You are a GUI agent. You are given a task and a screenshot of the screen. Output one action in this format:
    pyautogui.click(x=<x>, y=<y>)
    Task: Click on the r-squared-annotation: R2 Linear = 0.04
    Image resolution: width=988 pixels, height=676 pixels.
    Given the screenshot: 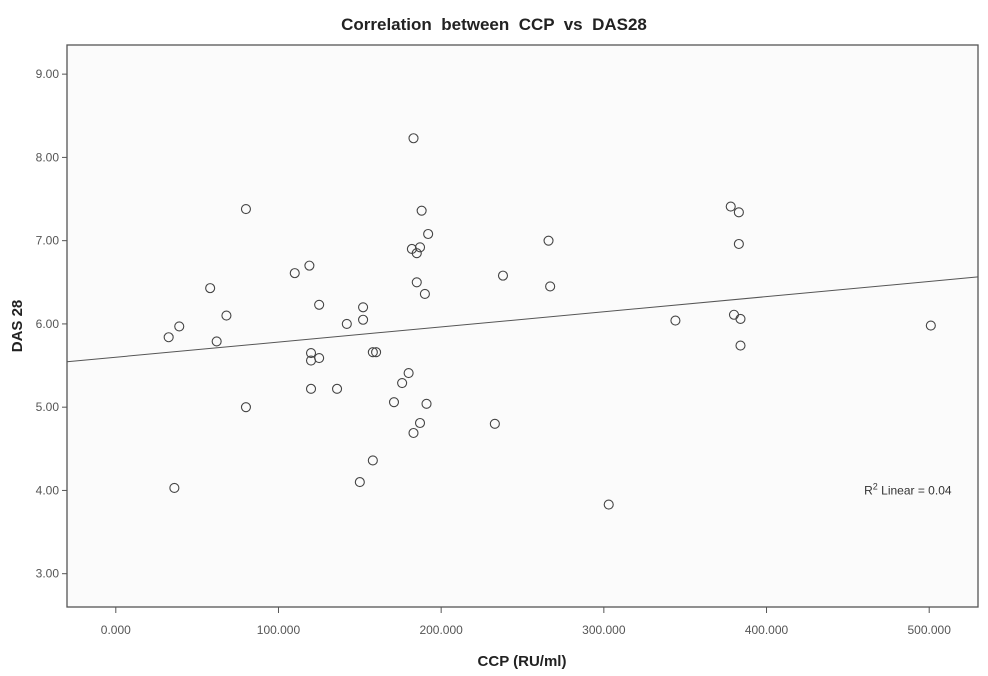 What is the action you would take?
    pyautogui.click(x=908, y=490)
    